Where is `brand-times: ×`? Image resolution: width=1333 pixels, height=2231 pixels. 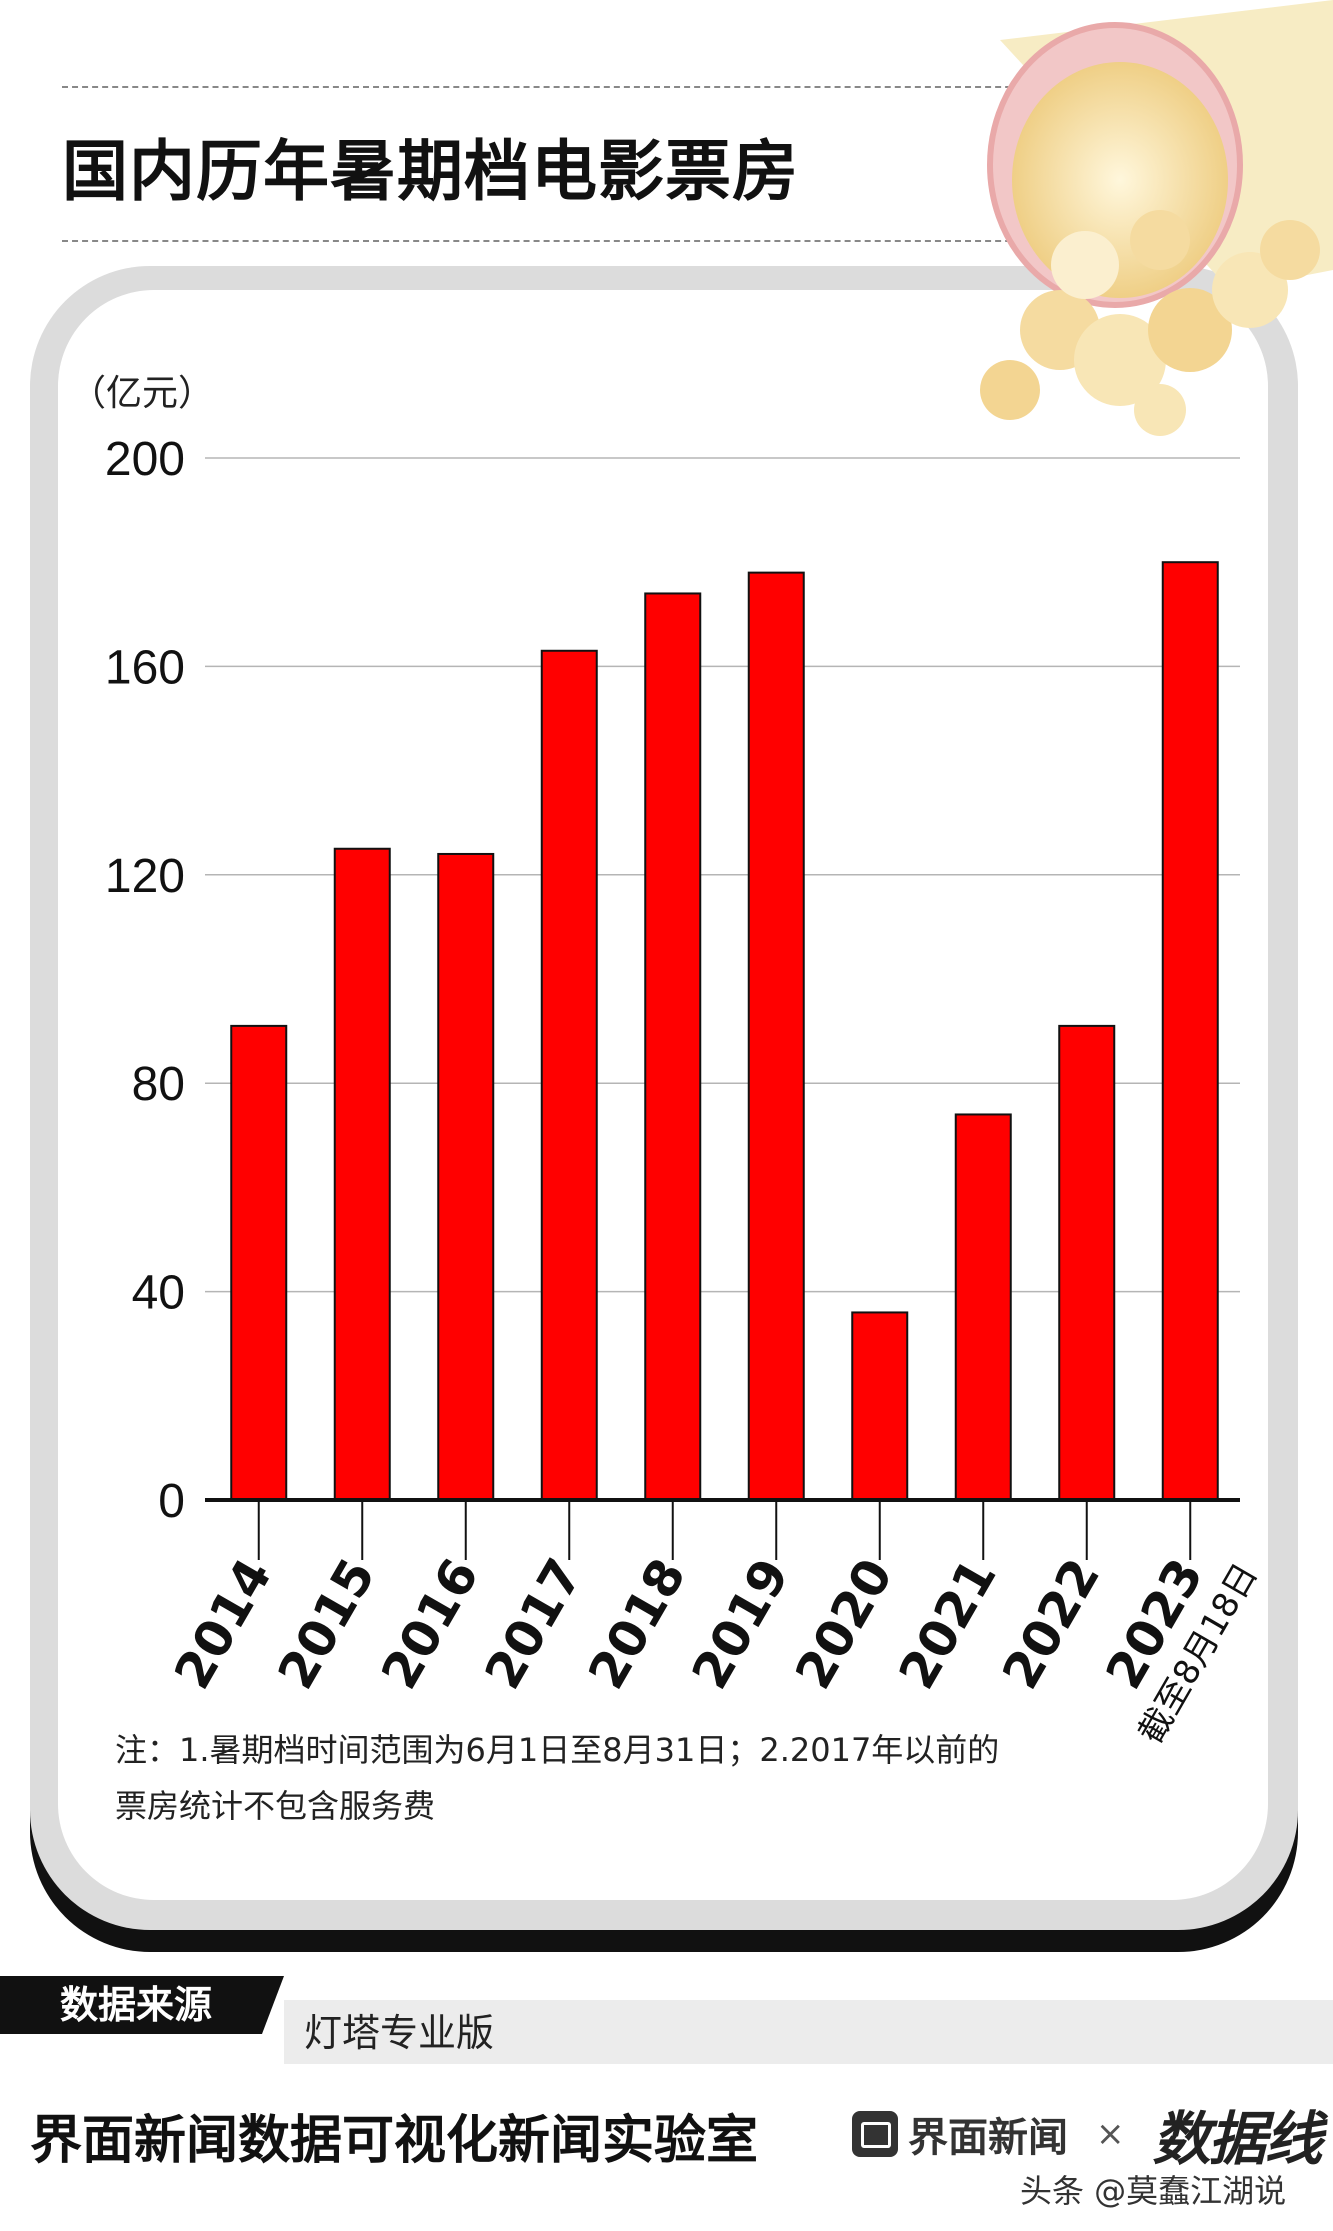 brand-times: × is located at coordinates (1110, 2134).